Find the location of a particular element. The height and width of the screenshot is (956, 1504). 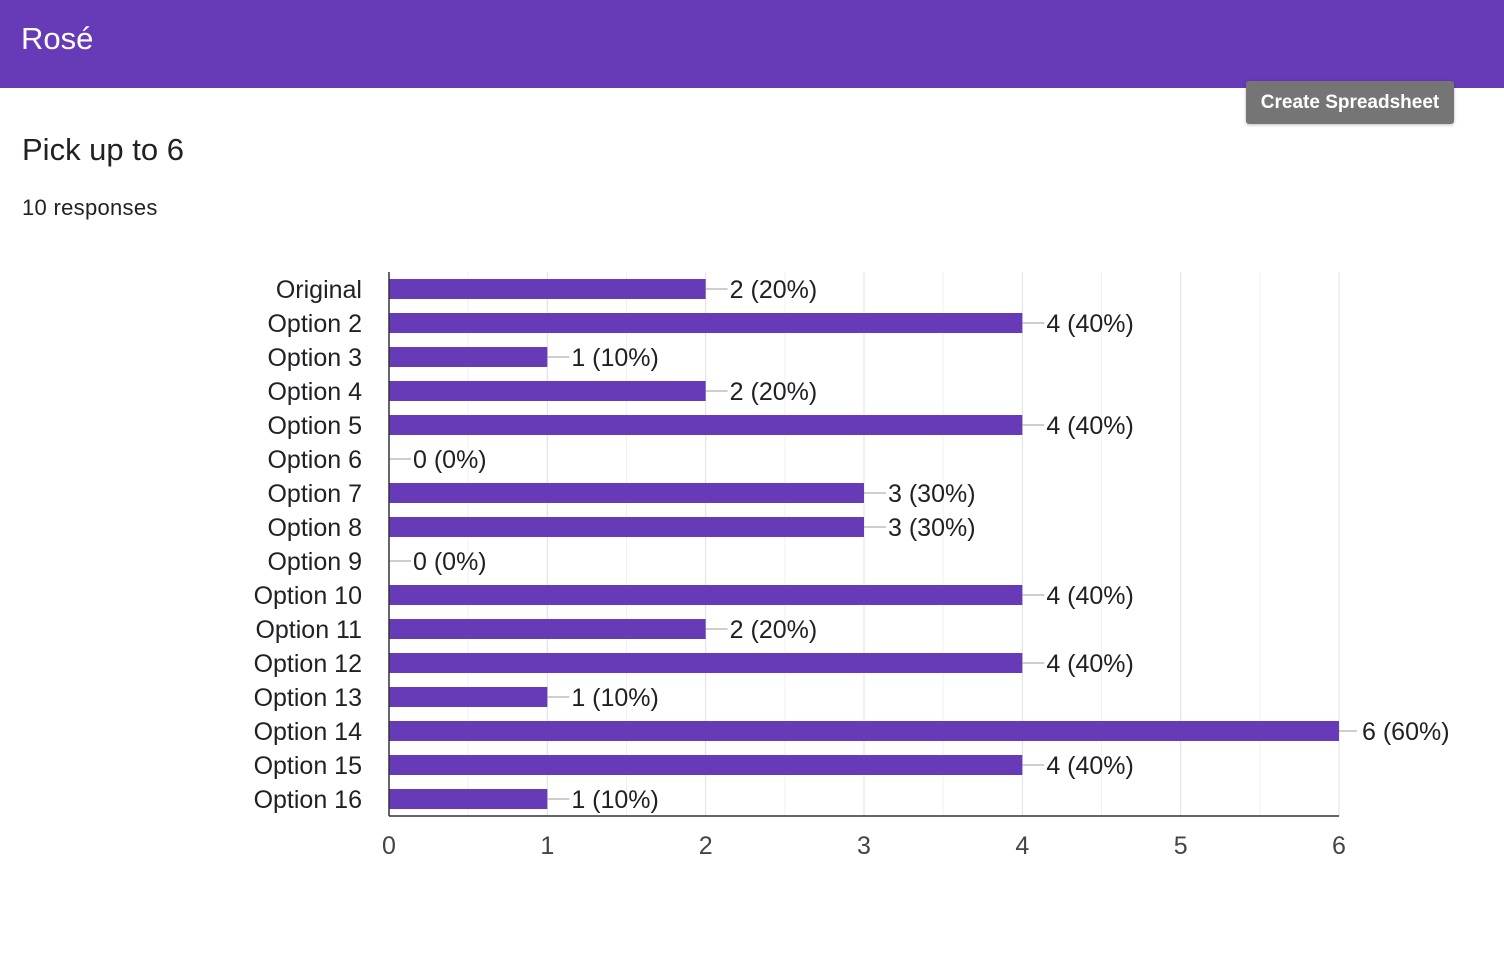

category-label: Option 16 is located at coordinates (308, 800).